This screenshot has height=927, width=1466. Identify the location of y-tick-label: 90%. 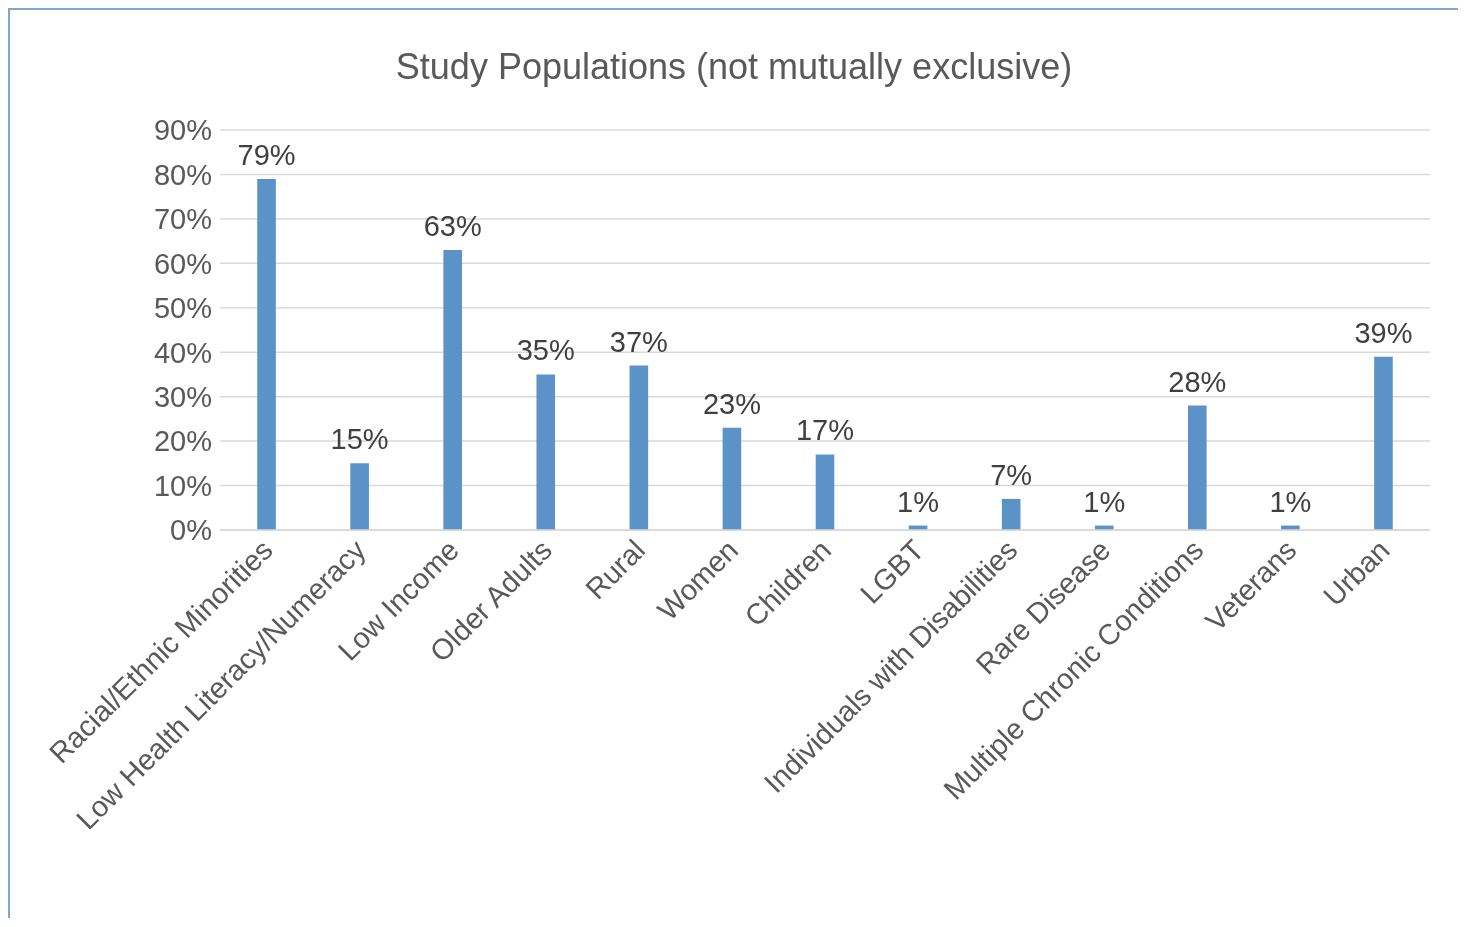
(182, 130).